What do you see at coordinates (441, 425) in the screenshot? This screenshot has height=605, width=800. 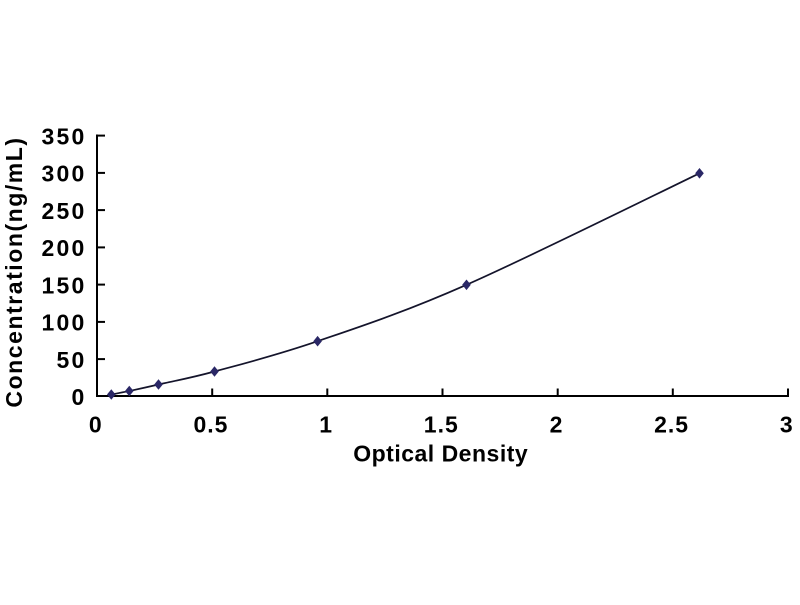 I see `svg-text: 1.5` at bounding box center [441, 425].